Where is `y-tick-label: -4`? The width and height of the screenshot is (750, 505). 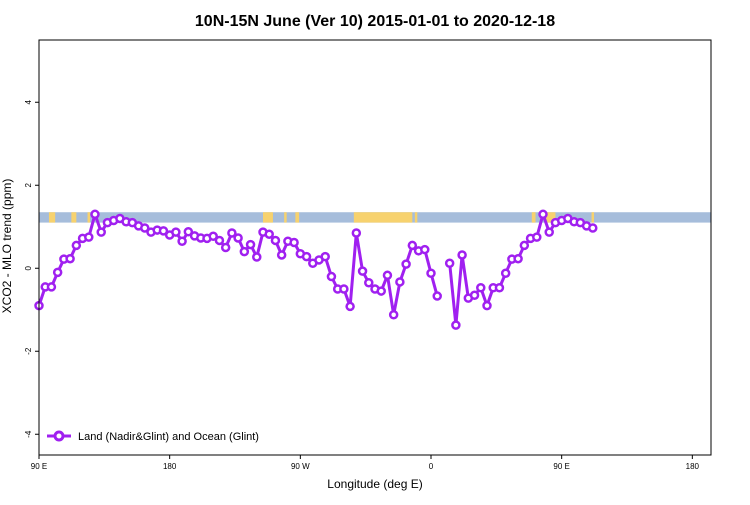 y-tick-label: -4 is located at coordinates (28, 434).